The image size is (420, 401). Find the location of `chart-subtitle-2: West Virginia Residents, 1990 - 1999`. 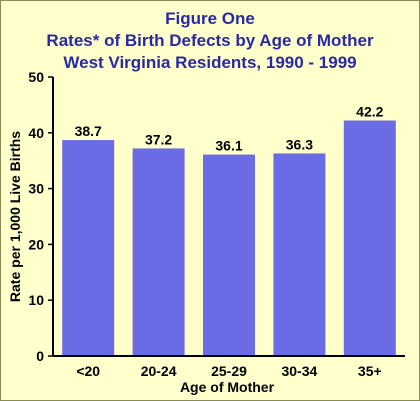

chart-subtitle-2: West Virginia Residents, 1990 - 1999 is located at coordinates (210, 62).